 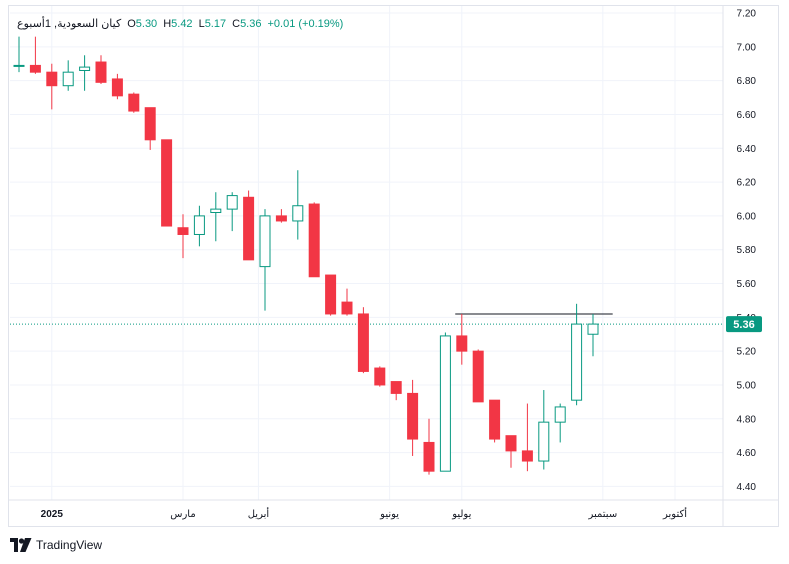 What do you see at coordinates (201, 24) in the screenshot?
I see `low-label: L` at bounding box center [201, 24].